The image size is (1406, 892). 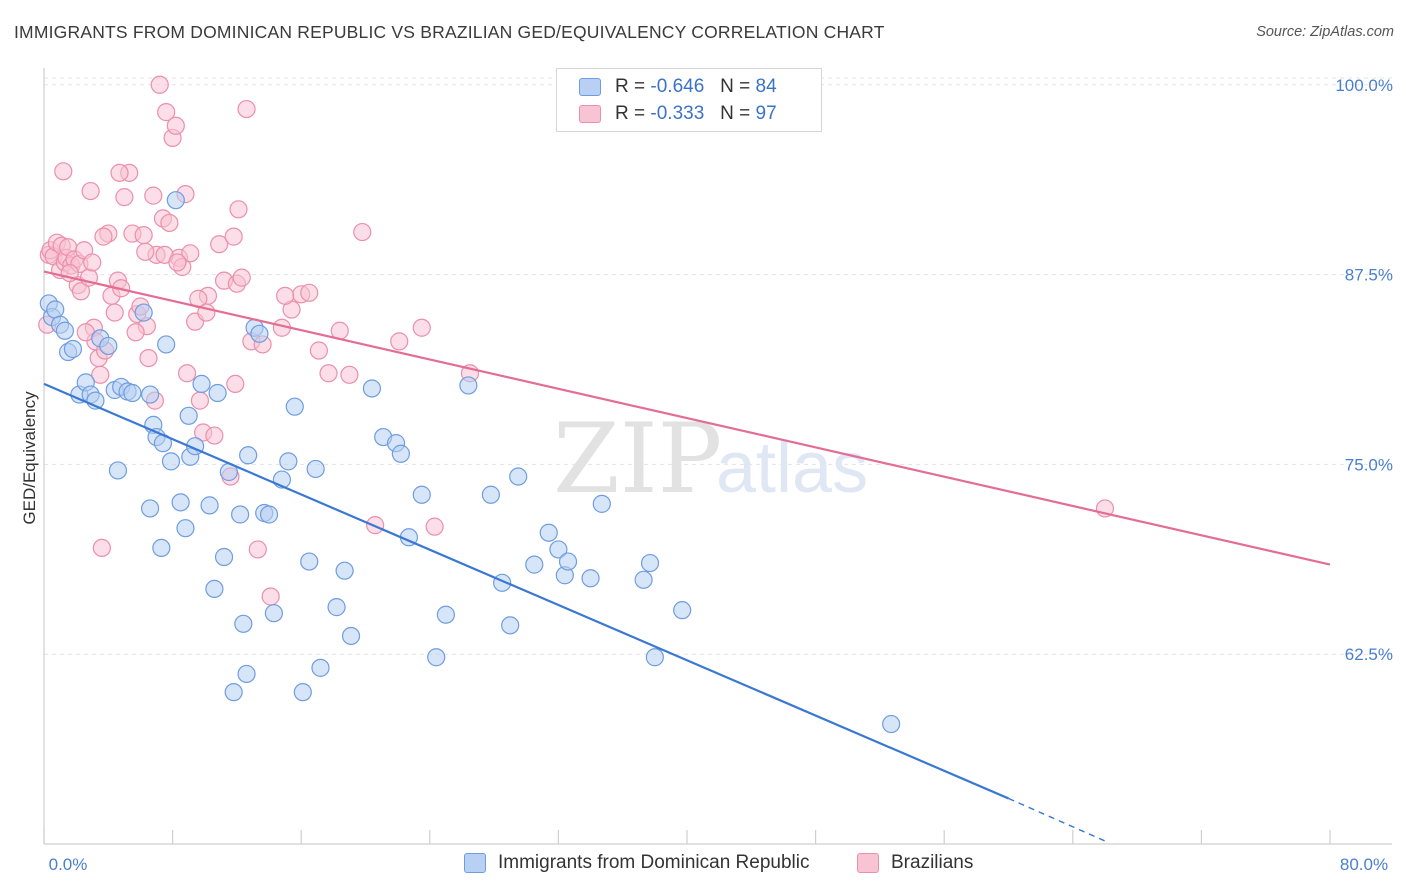 I want to click on legend-item-dominican: Immigrants from Dominican Republic, so click(x=637, y=863).